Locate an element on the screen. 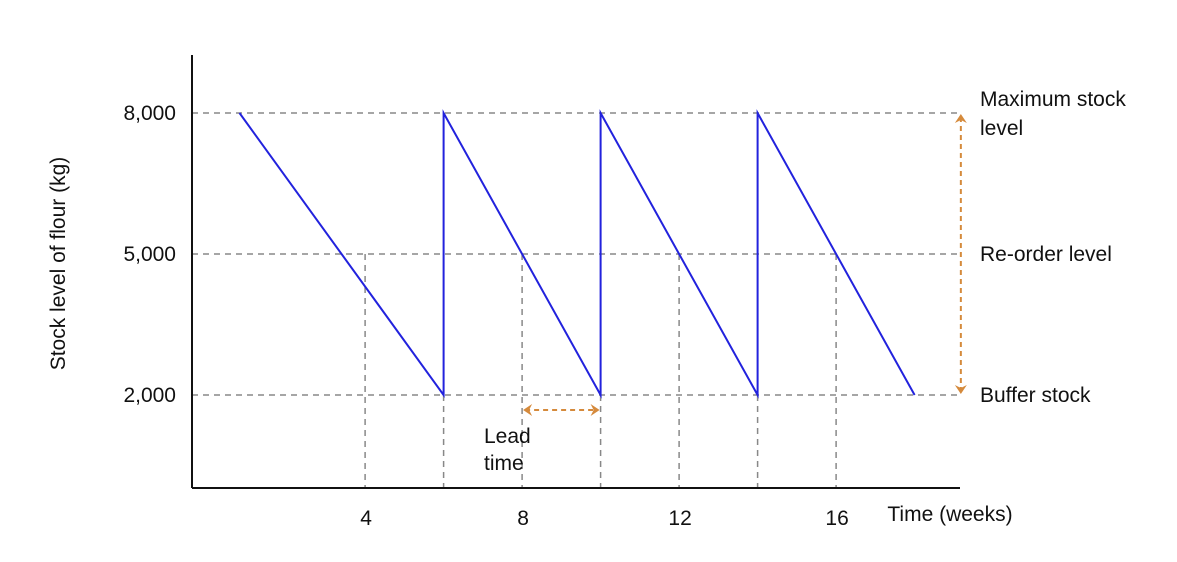  reference-label-re-order-level-line-0: Re-order level is located at coordinates (1046, 254).